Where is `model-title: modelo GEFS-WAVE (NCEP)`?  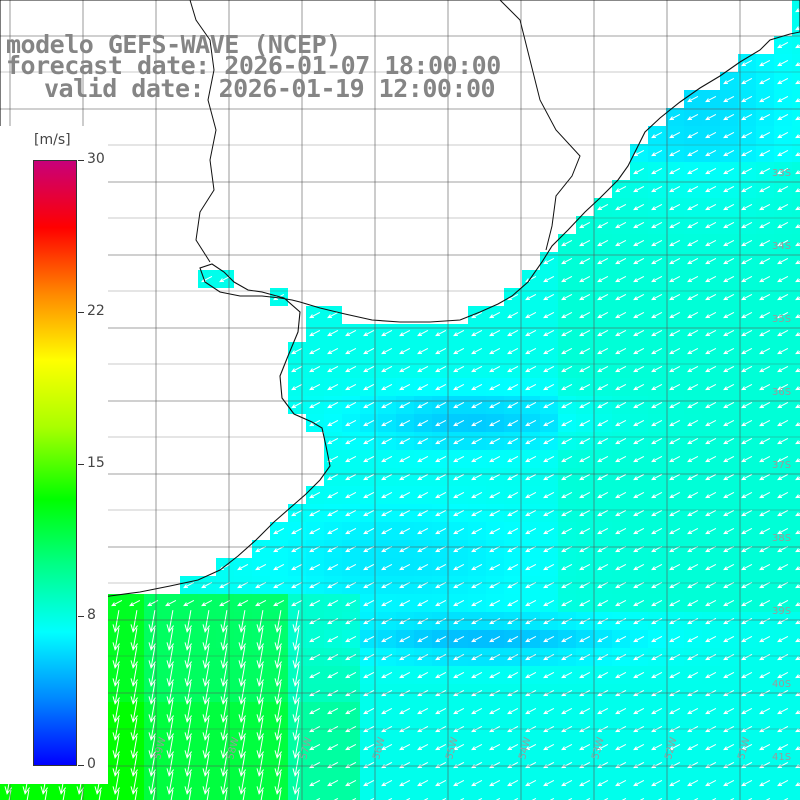
model-title: modelo GEFS-WAVE (NCEP) is located at coordinates (173, 44).